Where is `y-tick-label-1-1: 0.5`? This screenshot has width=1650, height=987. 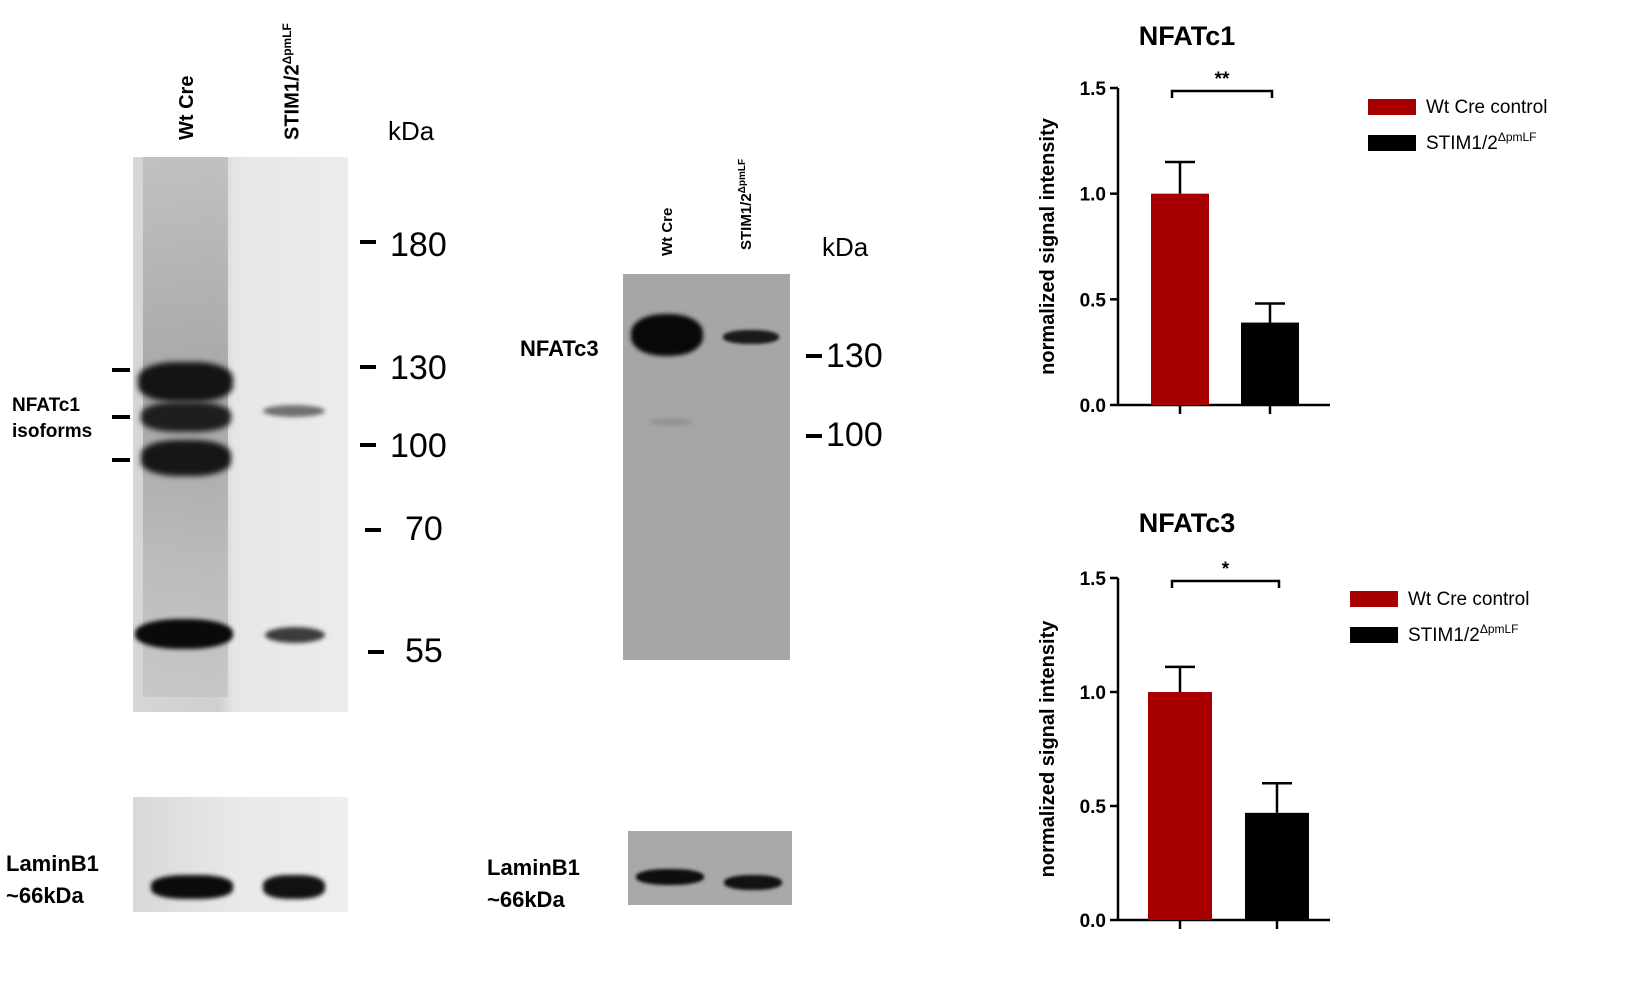
y-tick-label-1-1: 0.5 is located at coordinates (1093, 300).